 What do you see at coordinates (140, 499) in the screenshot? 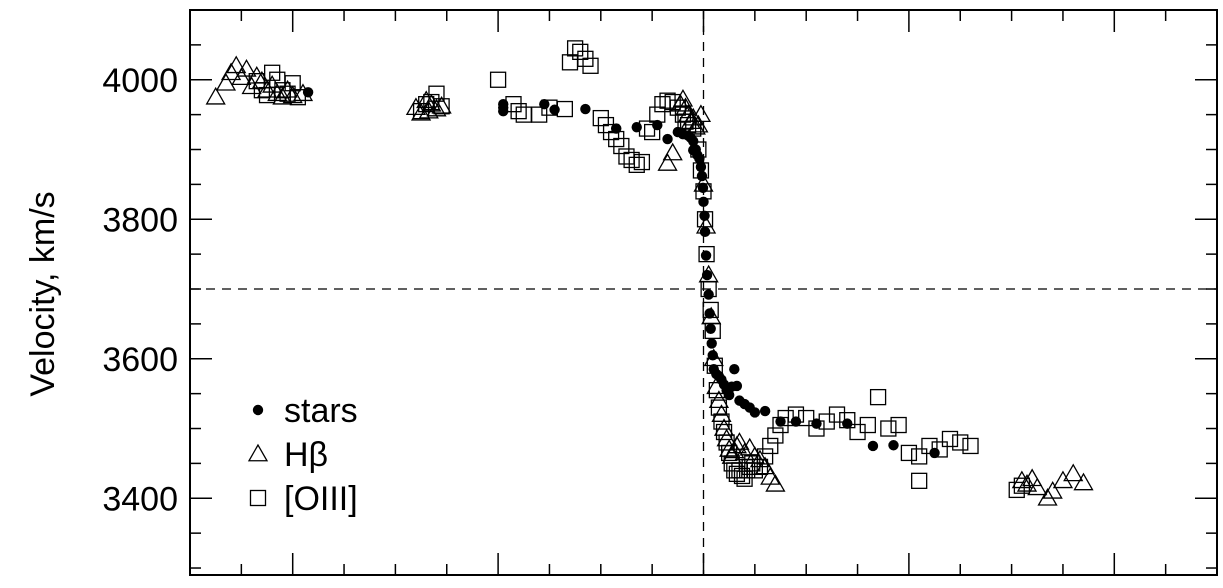
I see `y-tick-label: 3400` at bounding box center [140, 499].